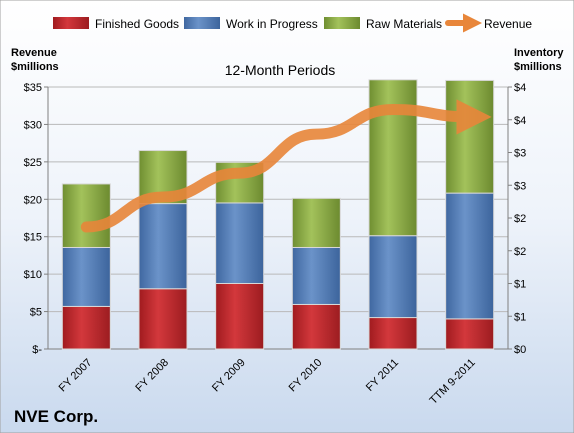 This screenshot has width=574, height=433. Describe the element at coordinates (33, 275) in the screenshot. I see `left-tick-label: $10` at that location.